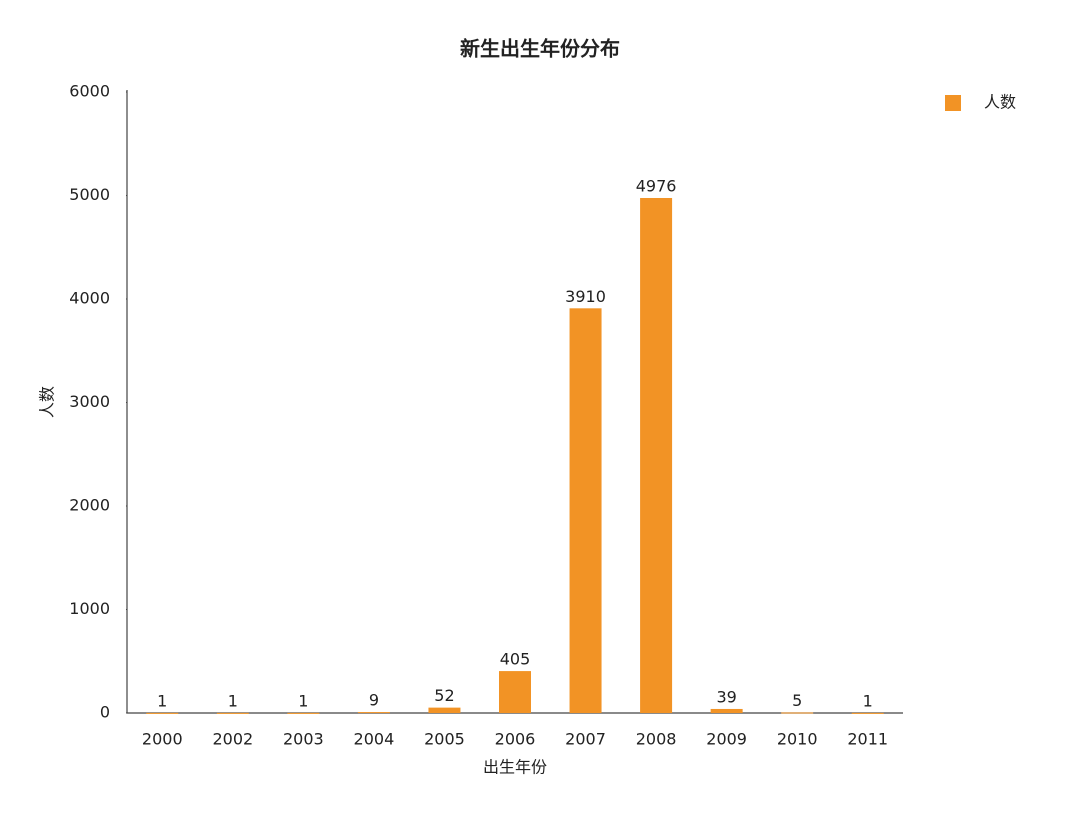 This screenshot has width=1080, height=814. I want to click on data-label: 39, so click(726, 696).